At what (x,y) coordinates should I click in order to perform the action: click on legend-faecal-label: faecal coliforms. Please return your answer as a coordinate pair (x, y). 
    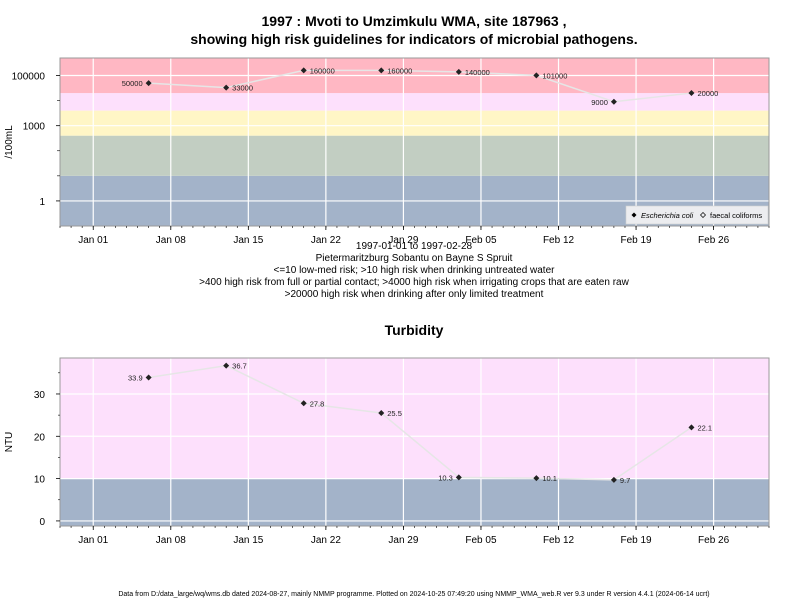
    Looking at the image, I should click on (736, 215).